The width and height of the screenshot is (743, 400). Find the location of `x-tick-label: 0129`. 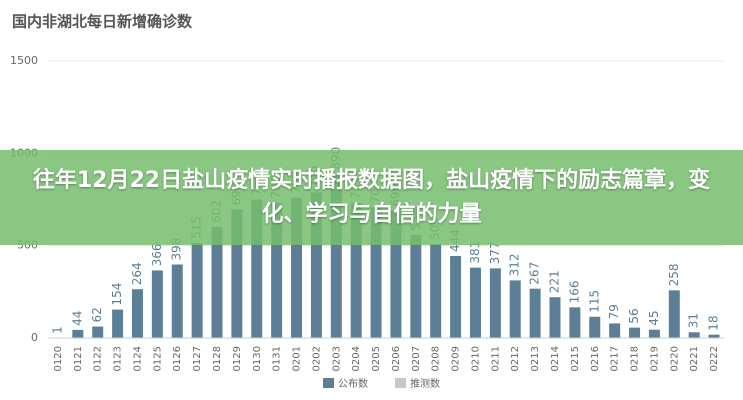

x-tick-label: 0129 is located at coordinates (237, 358).